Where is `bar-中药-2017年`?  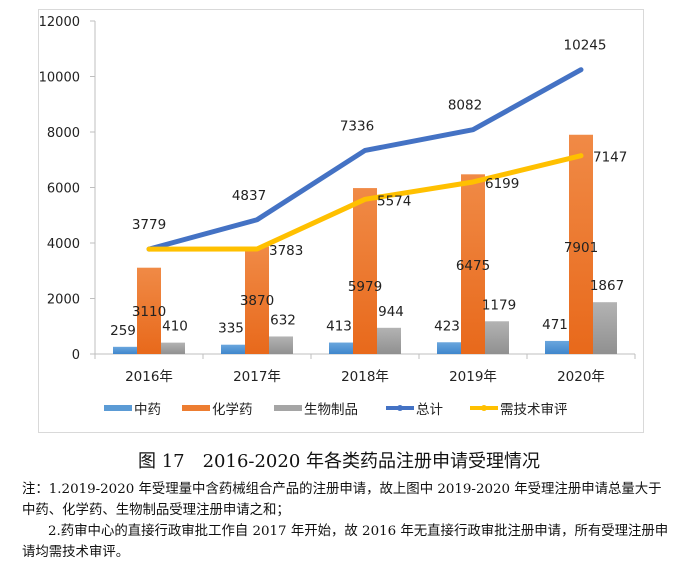 bar-中药-2017年 is located at coordinates (233, 349).